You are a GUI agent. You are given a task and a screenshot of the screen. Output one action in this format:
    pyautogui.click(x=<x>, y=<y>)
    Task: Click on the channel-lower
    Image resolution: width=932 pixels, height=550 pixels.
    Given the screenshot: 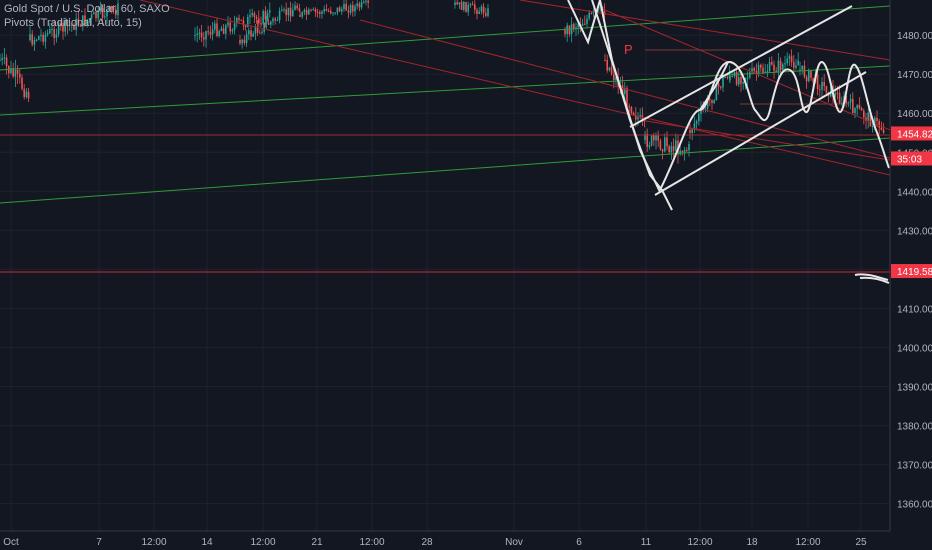 What is the action you would take?
    pyautogui.click(x=760, y=133)
    